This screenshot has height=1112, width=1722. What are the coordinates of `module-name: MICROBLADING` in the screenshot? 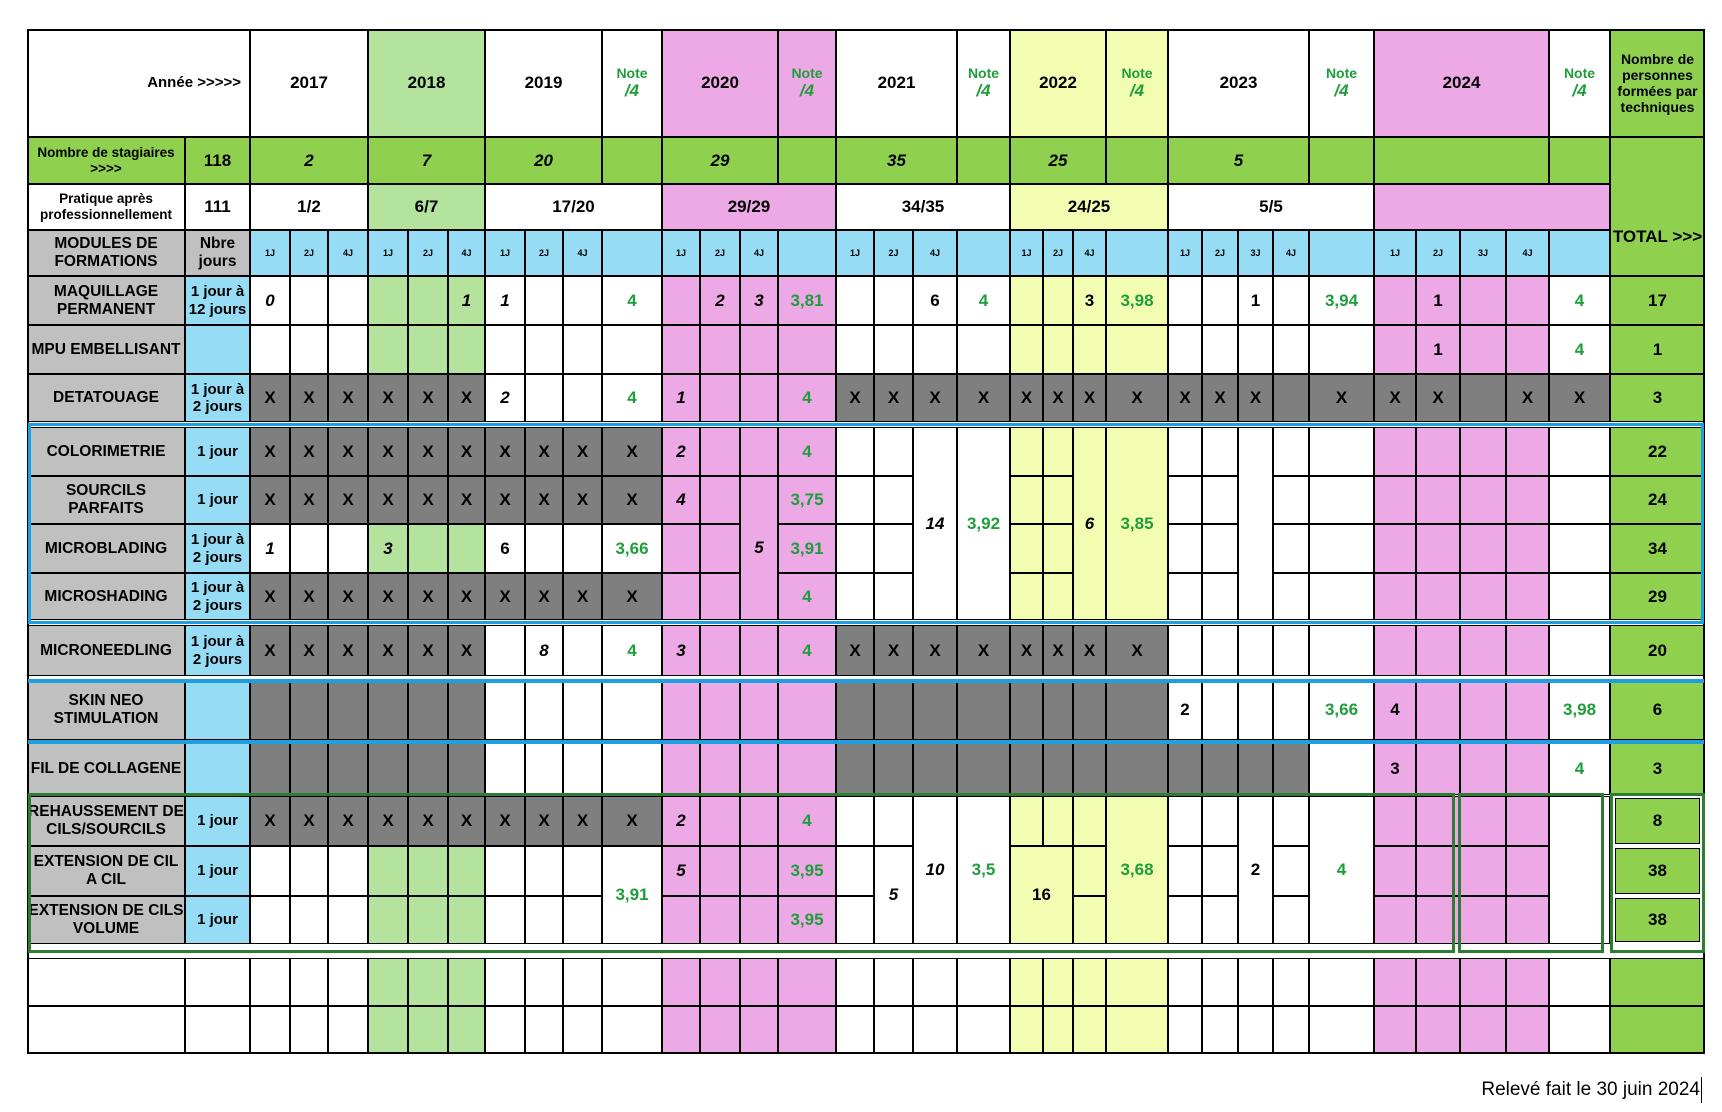 It's located at (106, 548).